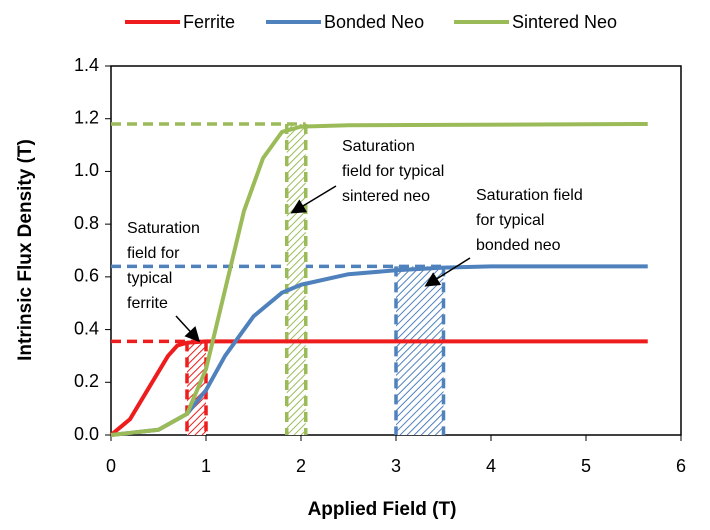  What do you see at coordinates (86, 65) in the screenshot?
I see `y-tick-label: 1.4` at bounding box center [86, 65].